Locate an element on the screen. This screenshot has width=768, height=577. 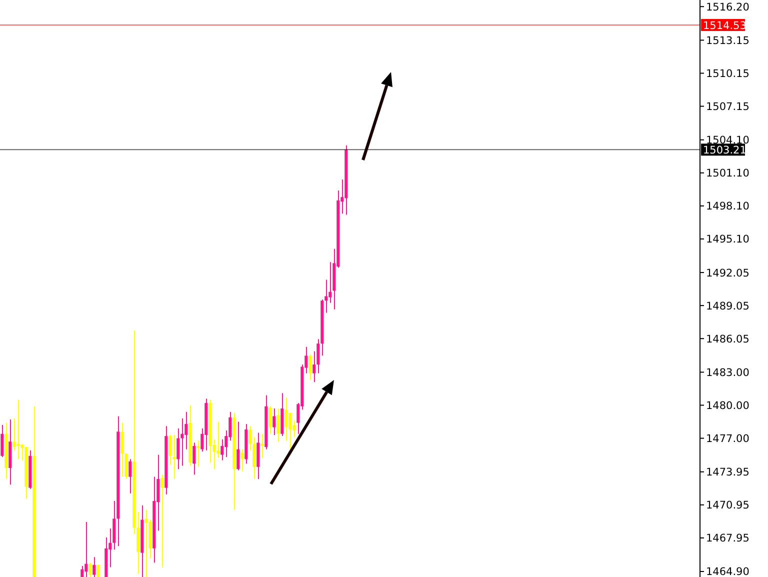
ref-line-label: 1503.21 is located at coordinates (724, 150).